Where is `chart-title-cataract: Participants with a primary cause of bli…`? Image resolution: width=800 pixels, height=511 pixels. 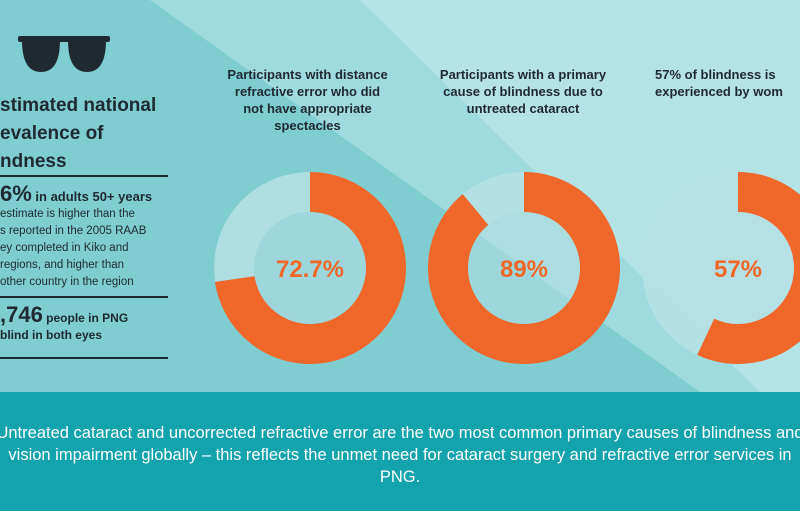 chart-title-cataract: Participants with a primary cause of bli… is located at coordinates (523, 91).